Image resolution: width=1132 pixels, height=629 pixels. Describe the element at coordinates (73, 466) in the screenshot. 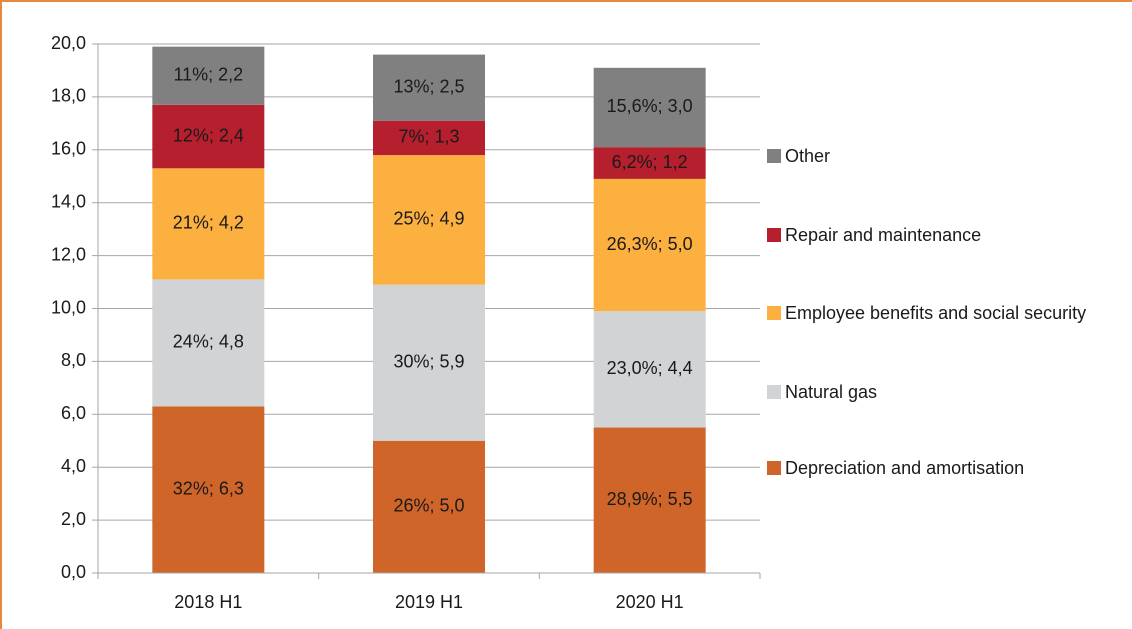

I see `y-tick-label: 4,0` at that location.